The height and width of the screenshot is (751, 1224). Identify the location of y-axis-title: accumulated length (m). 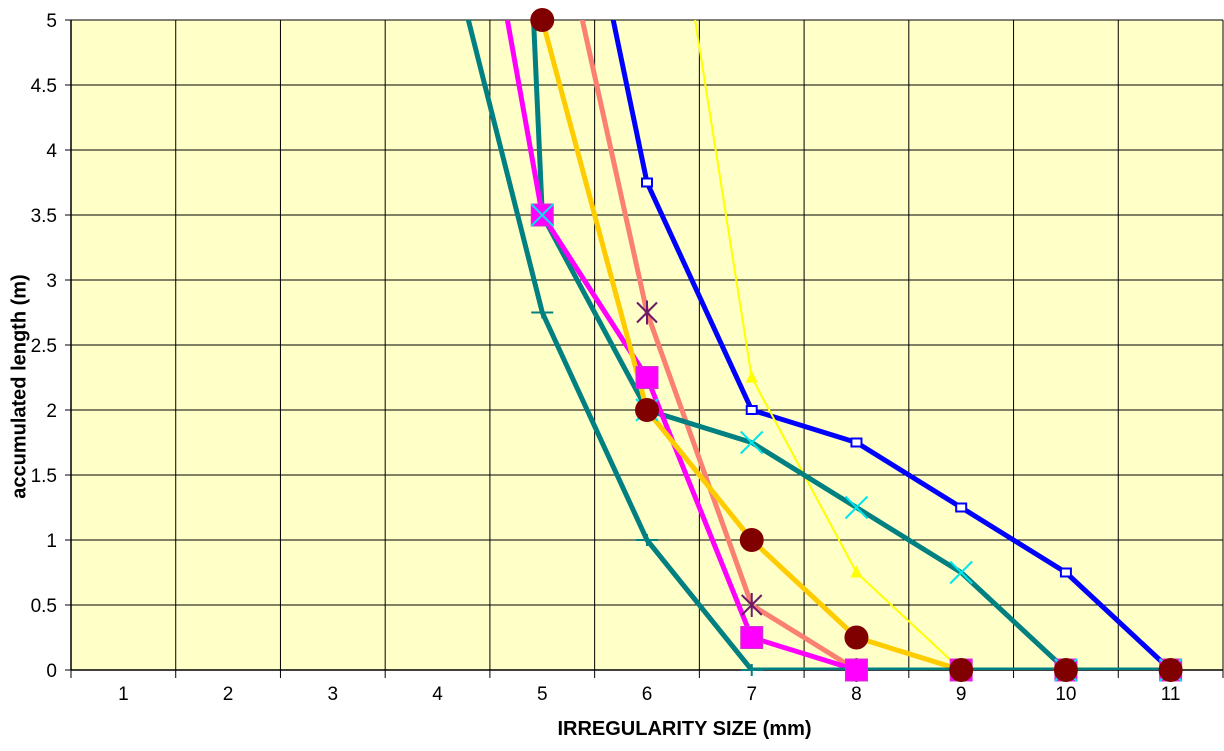
(19, 386).